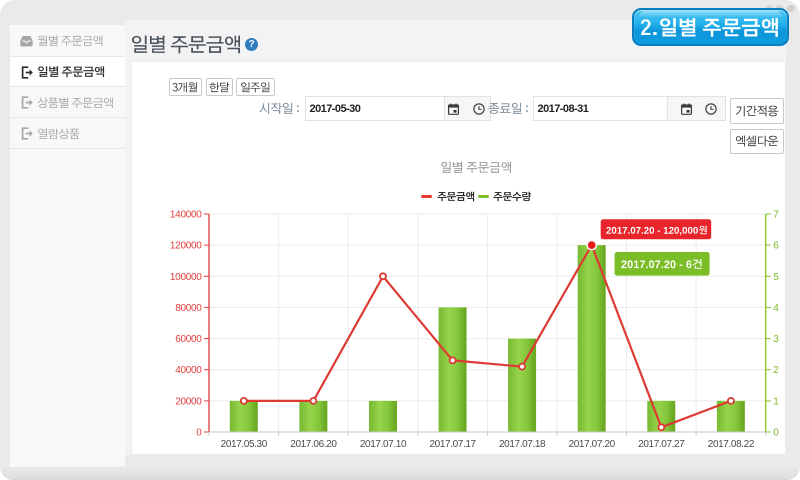  Describe the element at coordinates (313, 444) in the screenshot. I see `svg-text: 2017.06.20` at that location.